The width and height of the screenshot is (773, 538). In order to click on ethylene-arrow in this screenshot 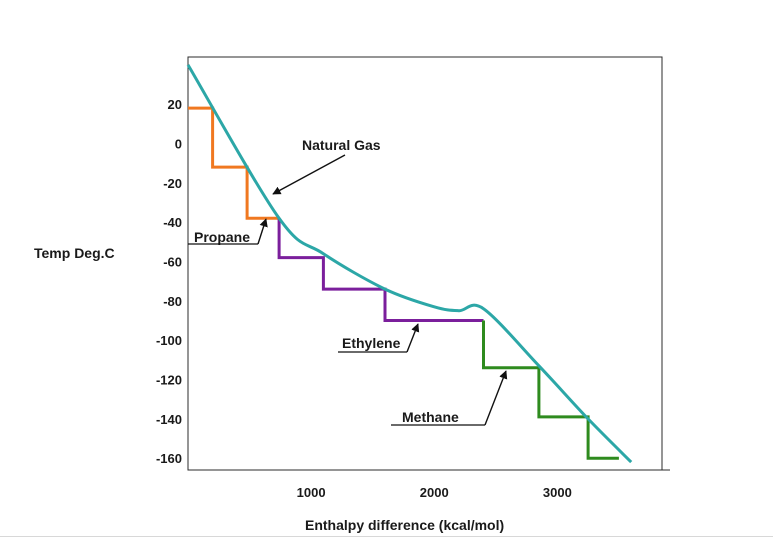, I will do `click(413, 338)`.